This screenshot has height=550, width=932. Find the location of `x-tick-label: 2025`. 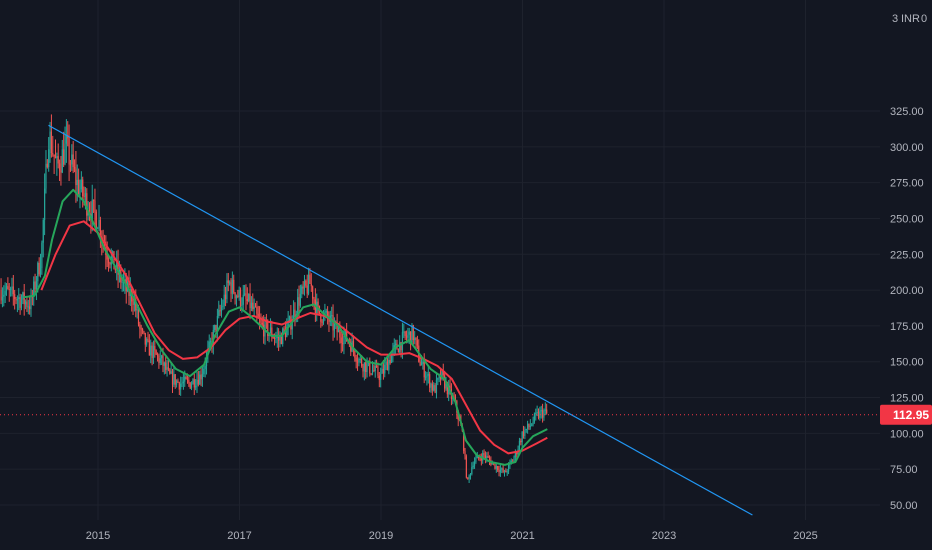

x-tick-label: 2025 is located at coordinates (805, 536).